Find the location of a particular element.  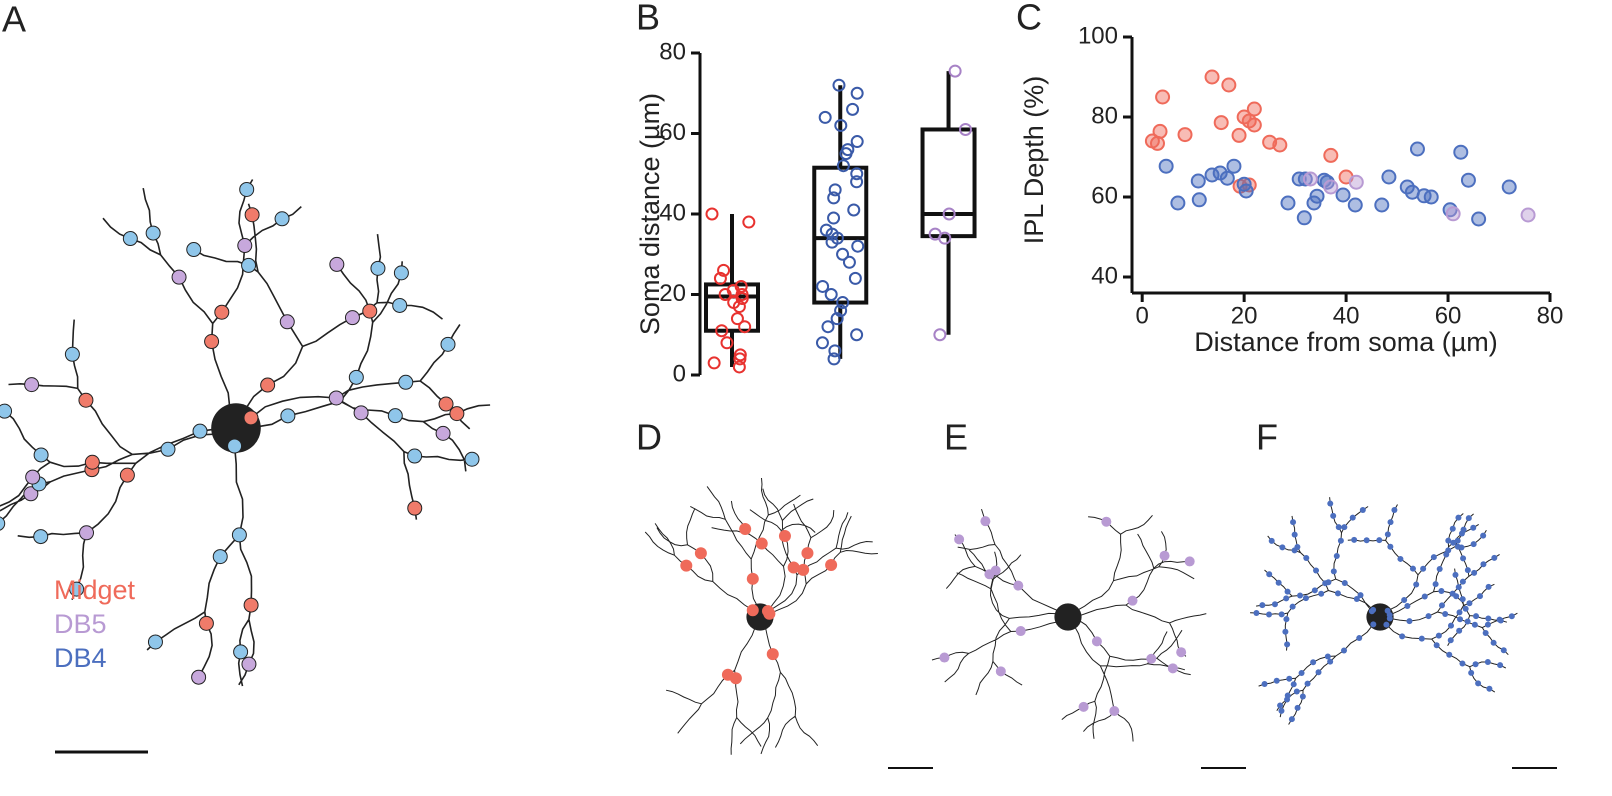

x-tick-label: 60 is located at coordinates (1448, 315).